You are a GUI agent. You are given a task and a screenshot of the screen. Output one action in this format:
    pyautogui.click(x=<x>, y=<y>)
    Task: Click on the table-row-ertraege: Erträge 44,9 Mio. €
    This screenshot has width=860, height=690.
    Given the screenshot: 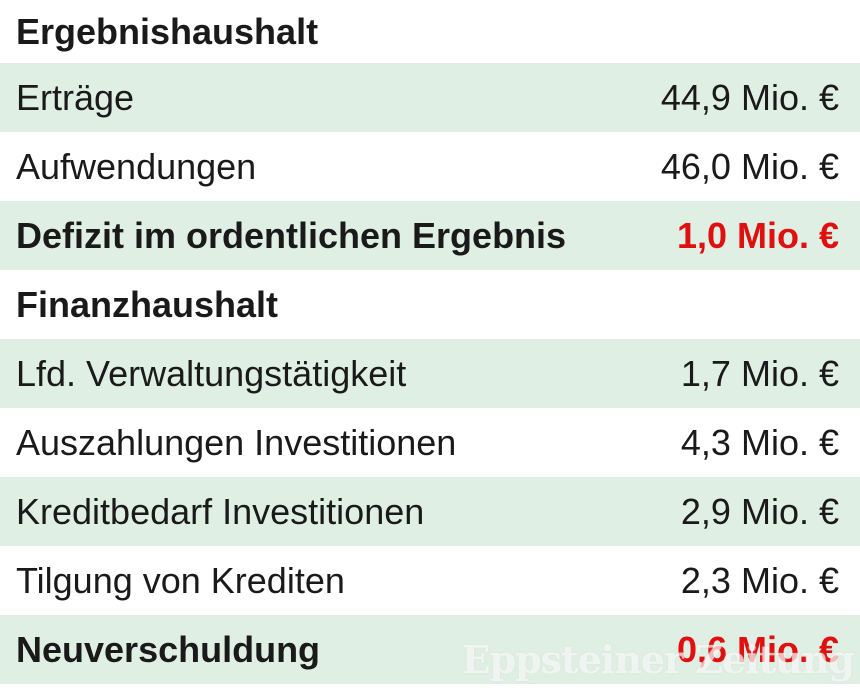 What is the action you would take?
    pyautogui.click(x=430, y=97)
    